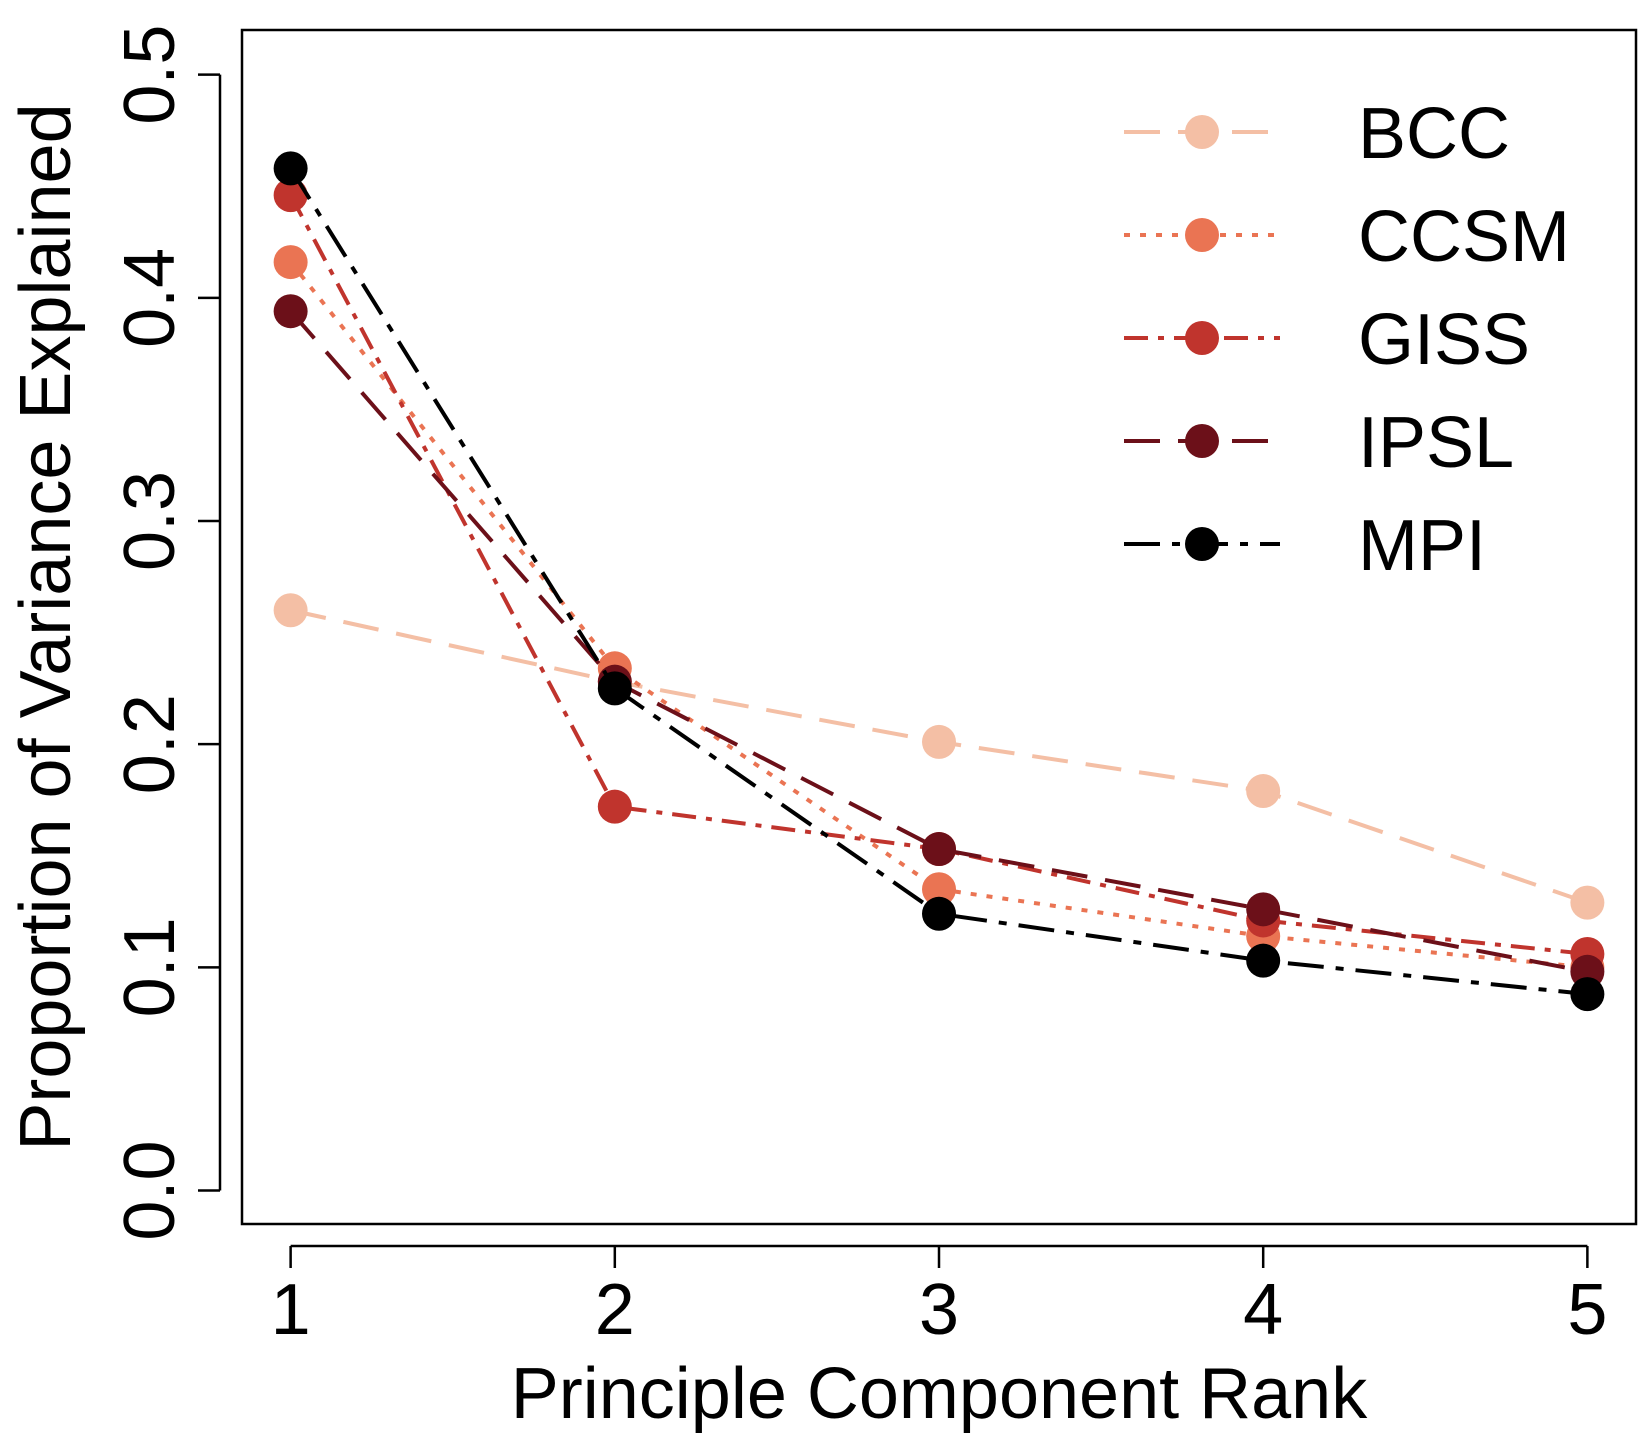 This screenshot has height=1440, width=1652. Describe the element at coordinates (1444, 340) in the screenshot. I see `legend-label: GISS` at that location.